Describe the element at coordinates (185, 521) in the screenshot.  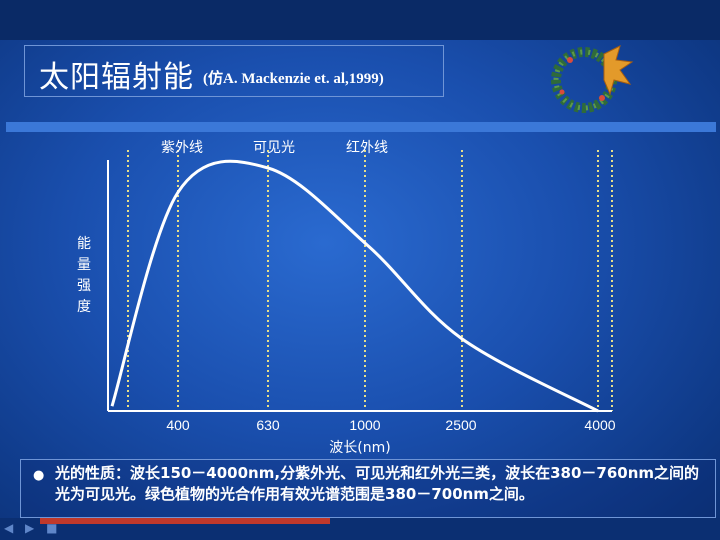
I see `bottom-accent-bar` at that location.